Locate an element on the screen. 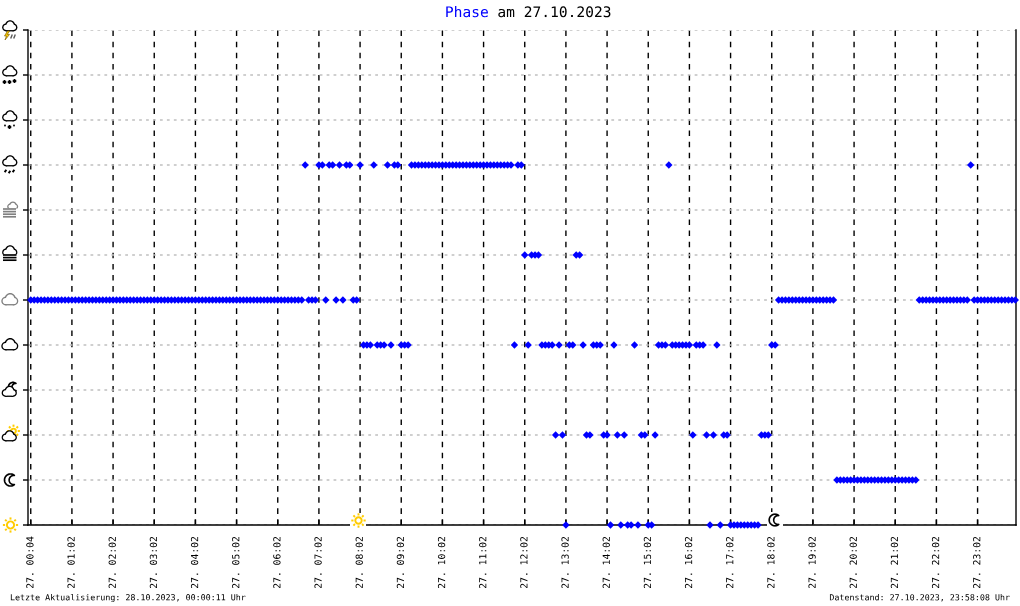  x-tick-label: 27. 11:02 is located at coordinates (483, 562).